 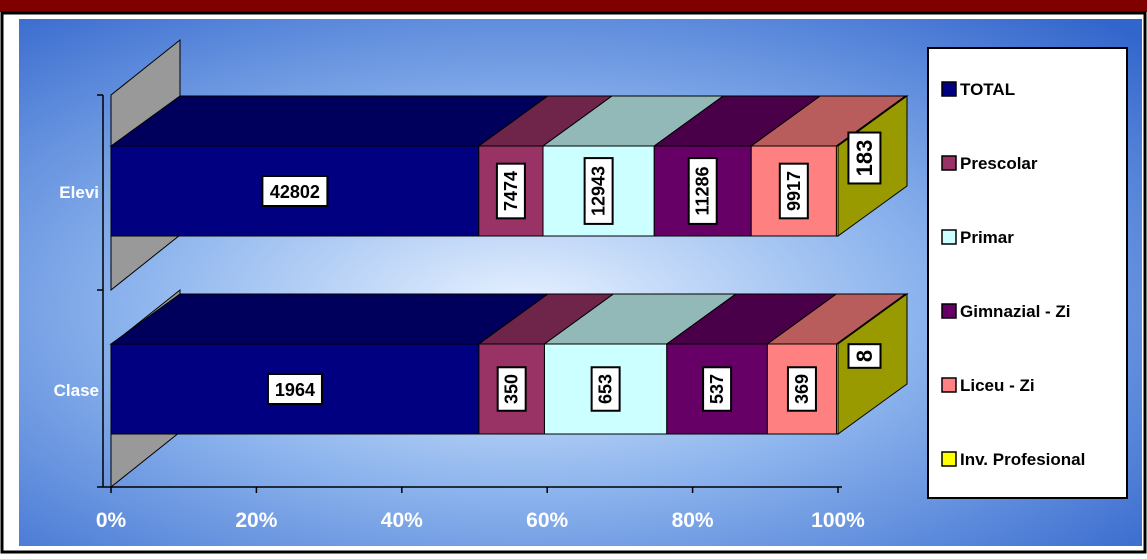 I want to click on svg-text: 183, so click(x=864, y=158).